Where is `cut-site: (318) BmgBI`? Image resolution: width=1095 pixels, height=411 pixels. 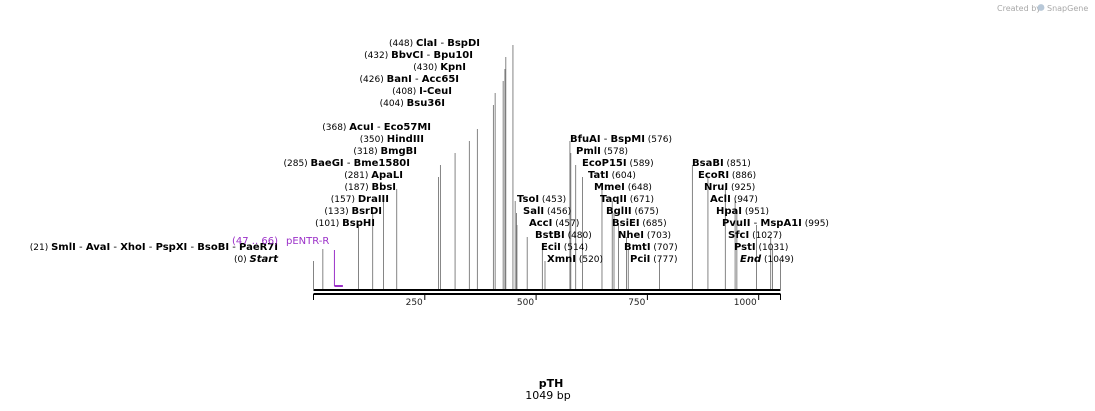
cut-site: (318) BmgBI is located at coordinates (385, 151).